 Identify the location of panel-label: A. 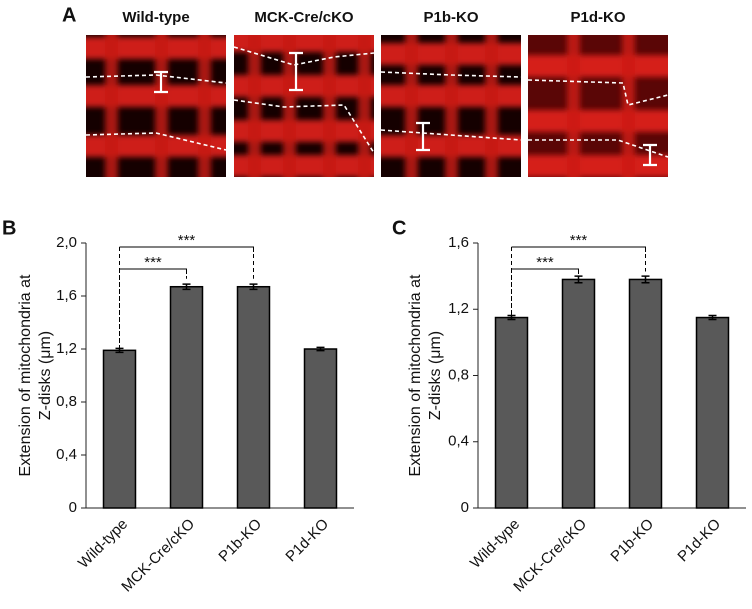
(69, 15).